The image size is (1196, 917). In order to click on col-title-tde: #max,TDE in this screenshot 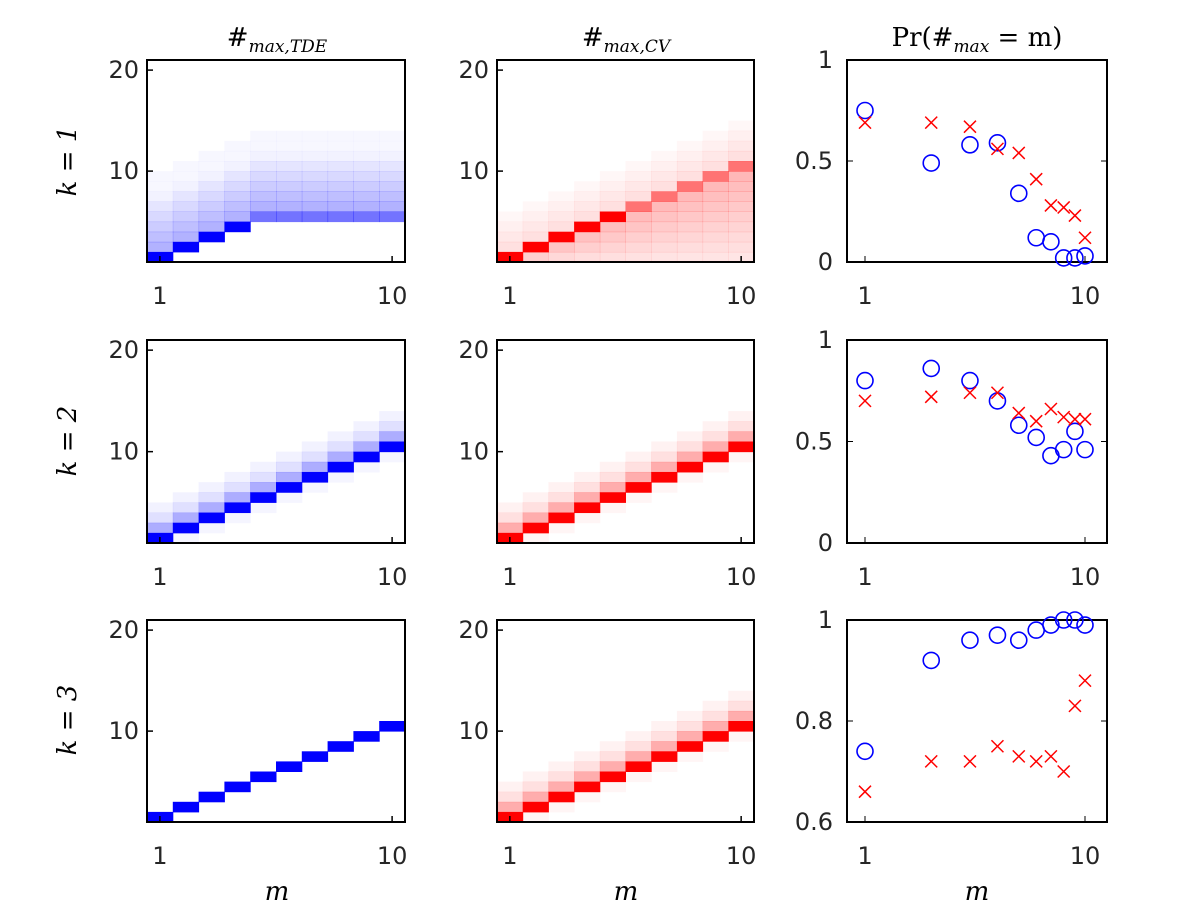, I will do `click(277, 40)`.